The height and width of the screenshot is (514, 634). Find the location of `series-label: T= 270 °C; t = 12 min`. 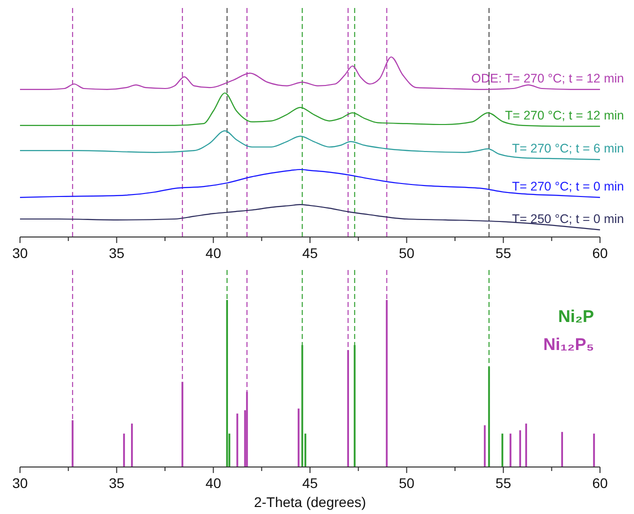

series-label: T= 270 °C; t = 12 min is located at coordinates (564, 115).